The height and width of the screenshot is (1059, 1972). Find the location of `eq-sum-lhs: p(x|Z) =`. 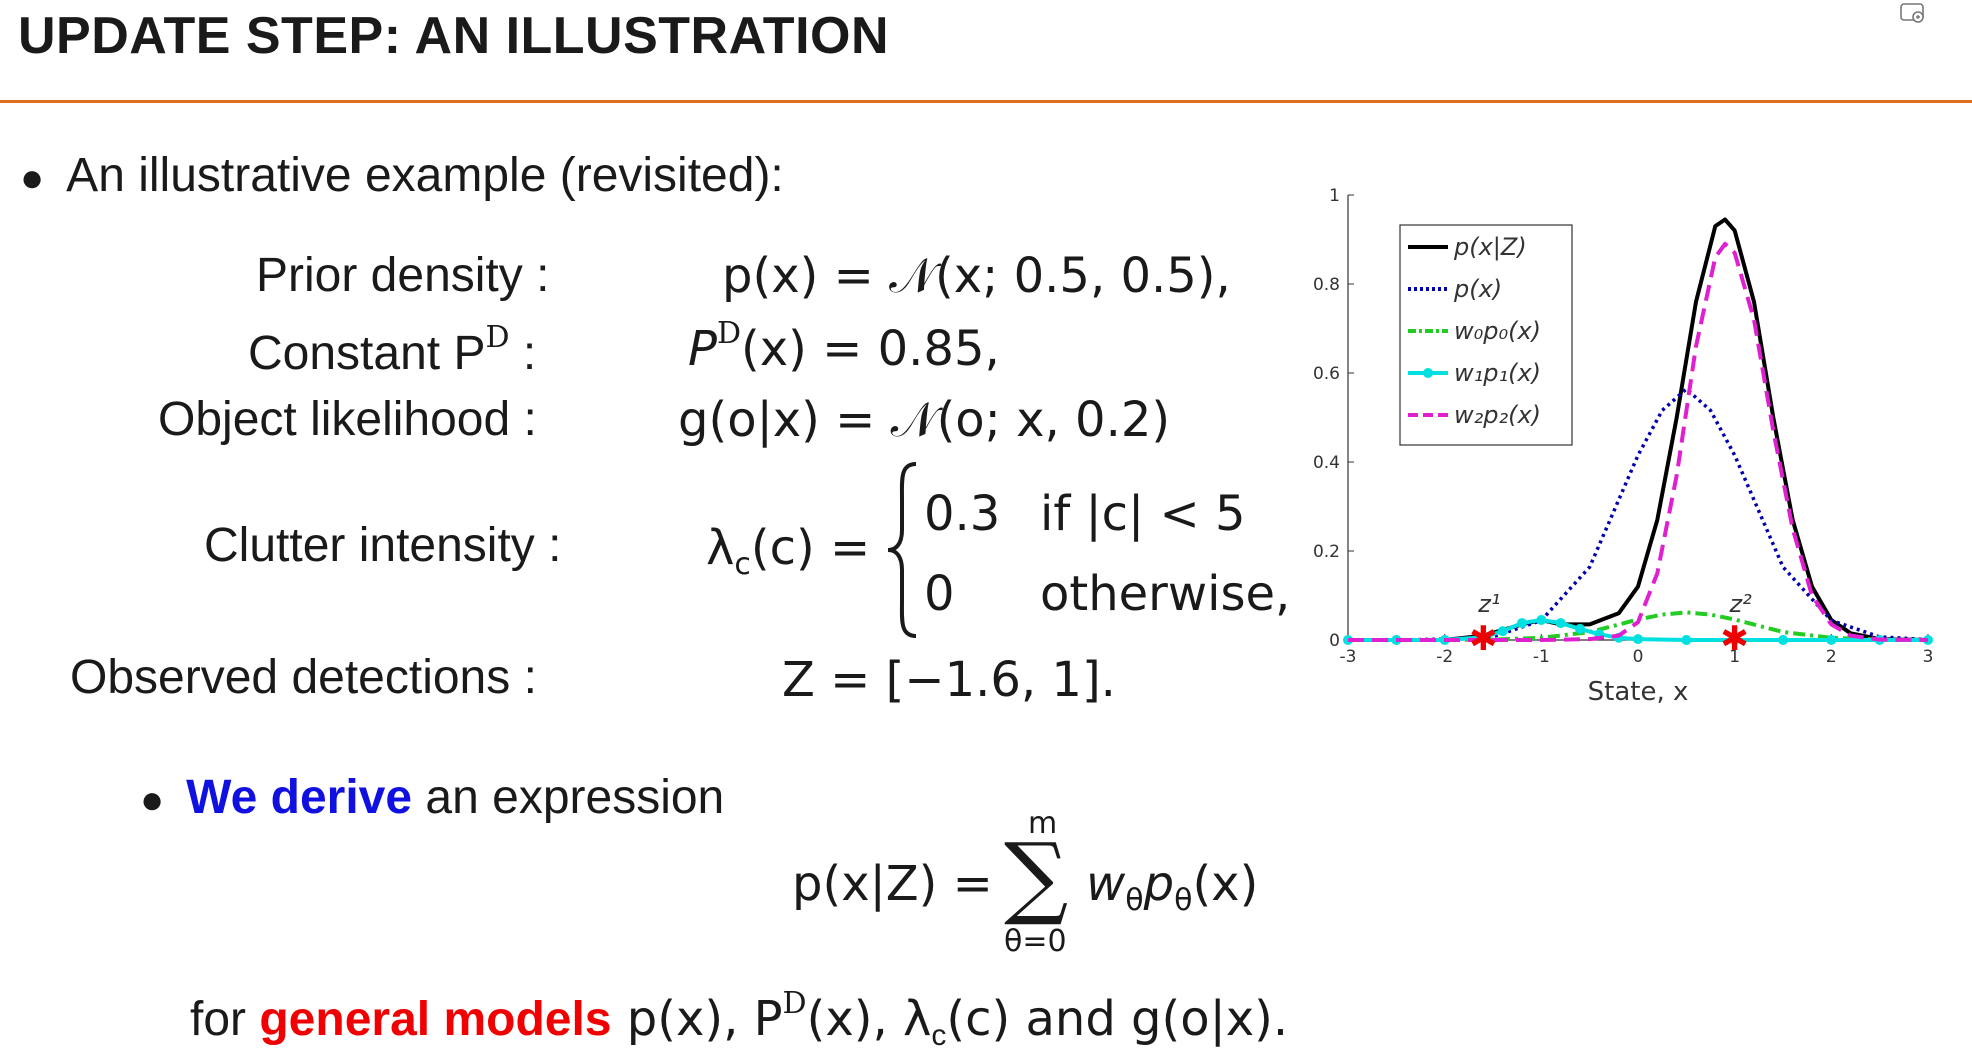

eq-sum-lhs: p(x|Z) = is located at coordinates (892, 884).